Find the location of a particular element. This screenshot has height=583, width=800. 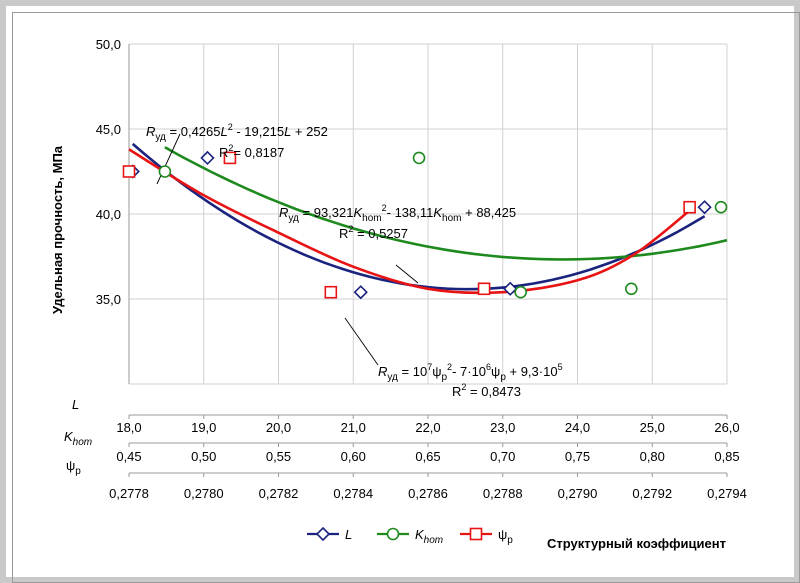

x-tick-label-P: 0,2786 is located at coordinates (428, 493).